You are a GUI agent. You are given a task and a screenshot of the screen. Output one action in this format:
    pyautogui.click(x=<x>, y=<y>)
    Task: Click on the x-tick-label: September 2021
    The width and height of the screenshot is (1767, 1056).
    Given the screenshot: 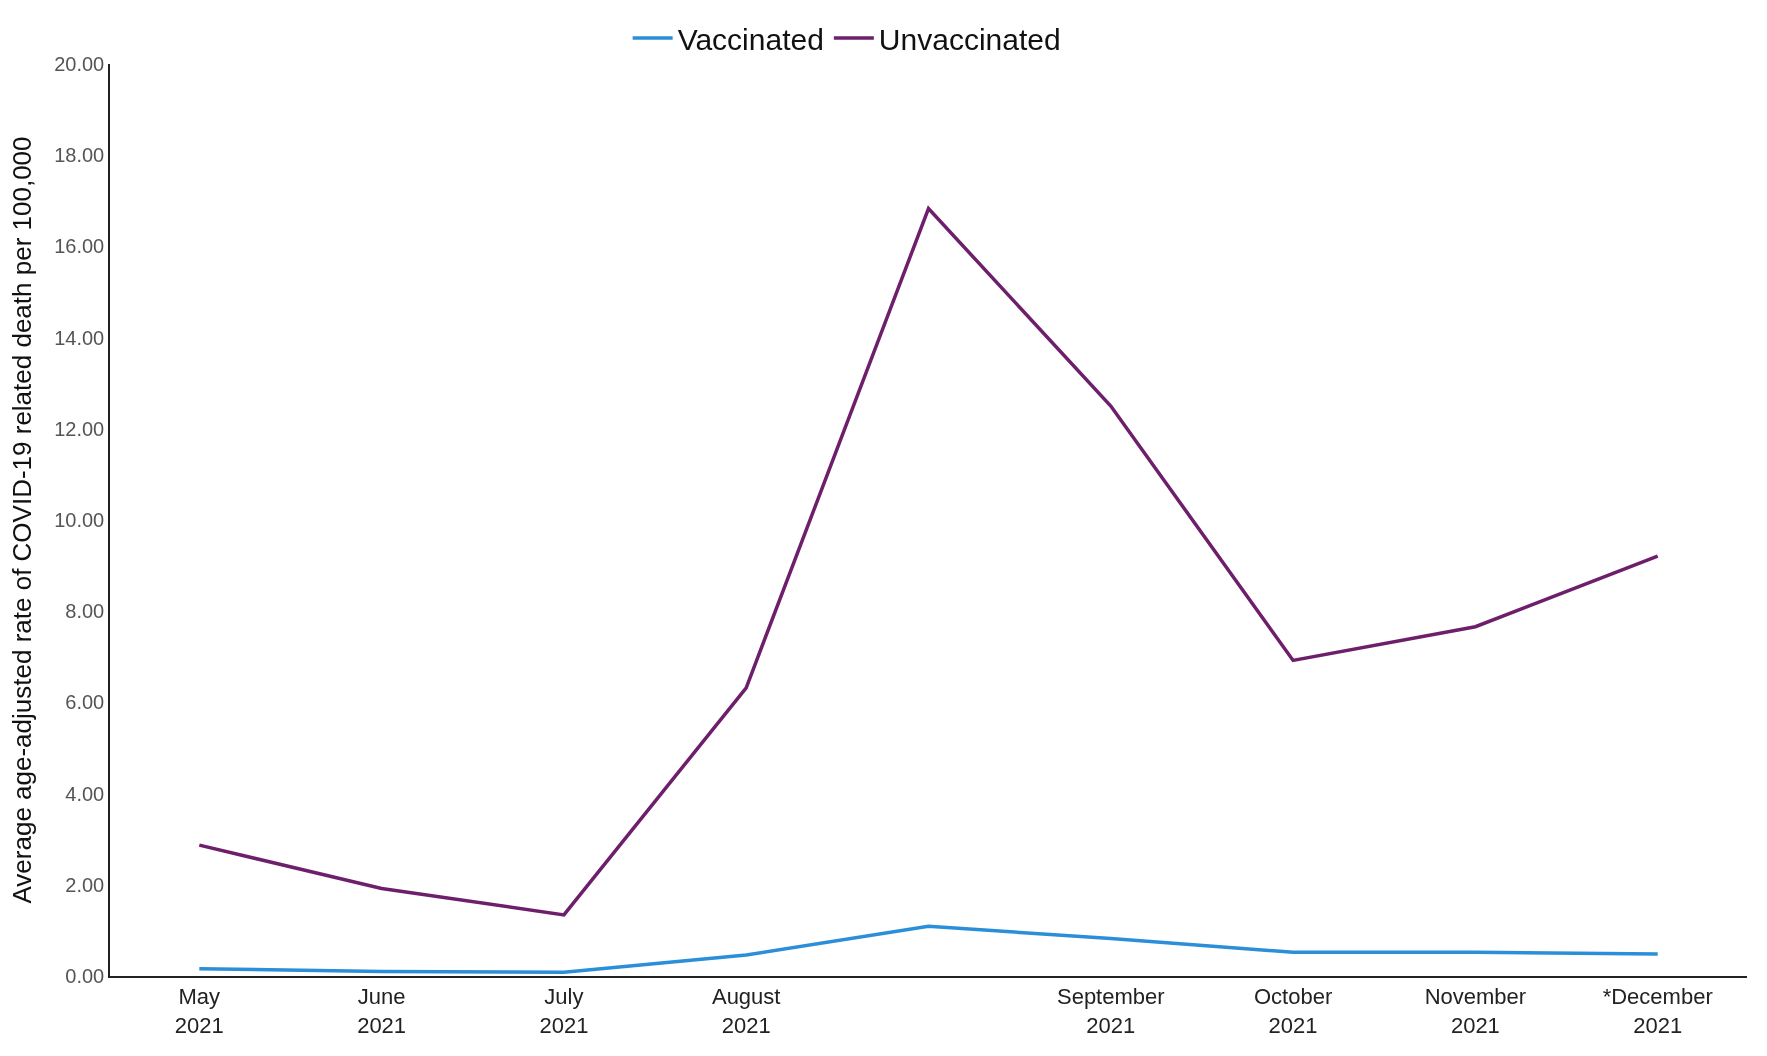 What is the action you would take?
    pyautogui.click(x=1110, y=1011)
    